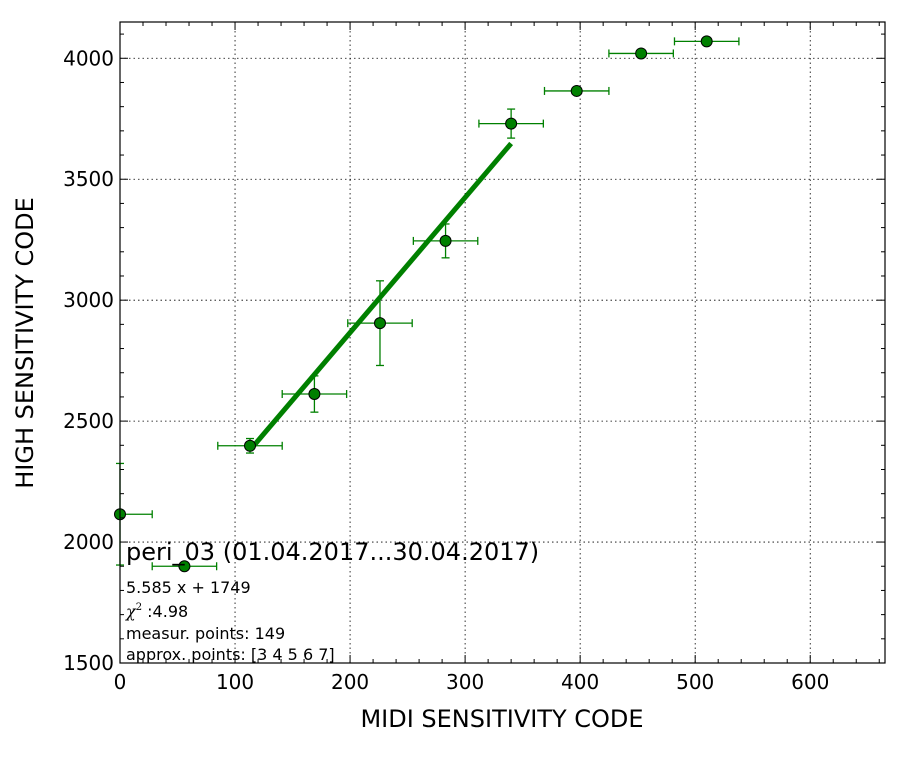  Describe the element at coordinates (810, 682) in the screenshot. I see `x-tick-label: 600` at that location.